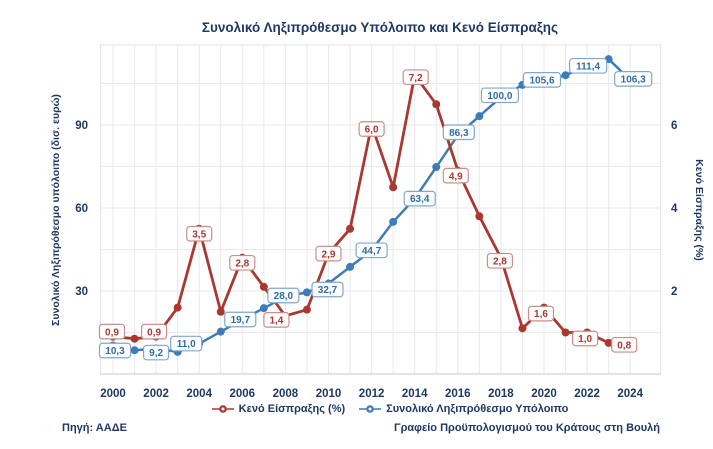  I want to click on data-label-text-blue: 105,6, so click(541, 80).